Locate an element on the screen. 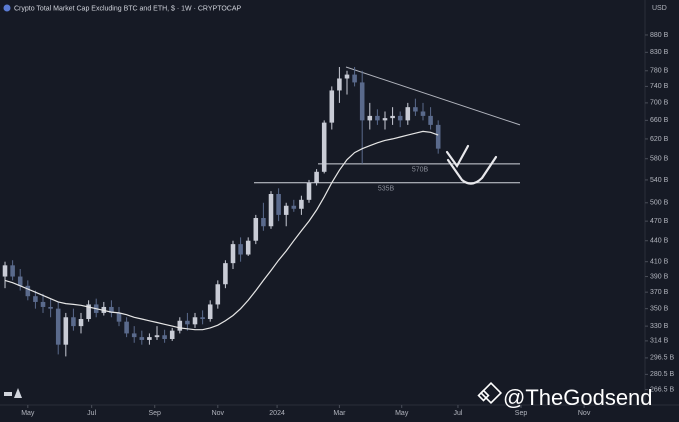 The image size is (679, 422). y-tick-label: 440 B is located at coordinates (659, 241).